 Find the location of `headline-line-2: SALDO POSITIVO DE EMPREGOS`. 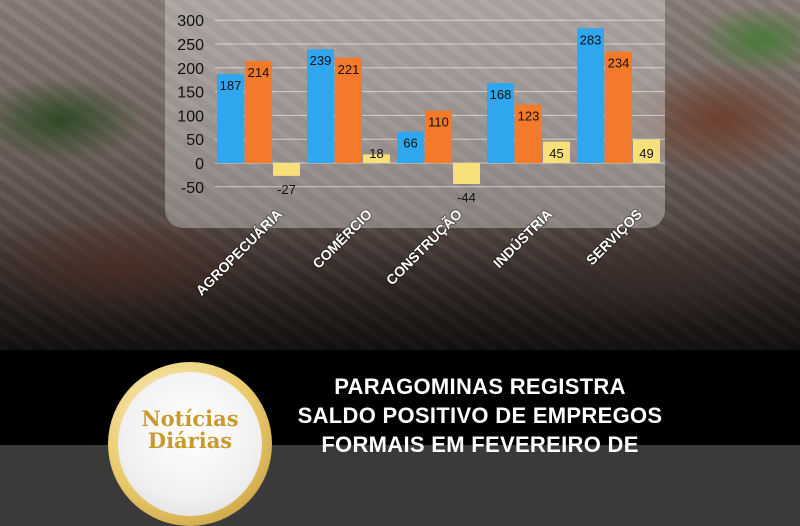

headline-line-2: SALDO POSITIVO DE EMPREGOS is located at coordinates (480, 415).